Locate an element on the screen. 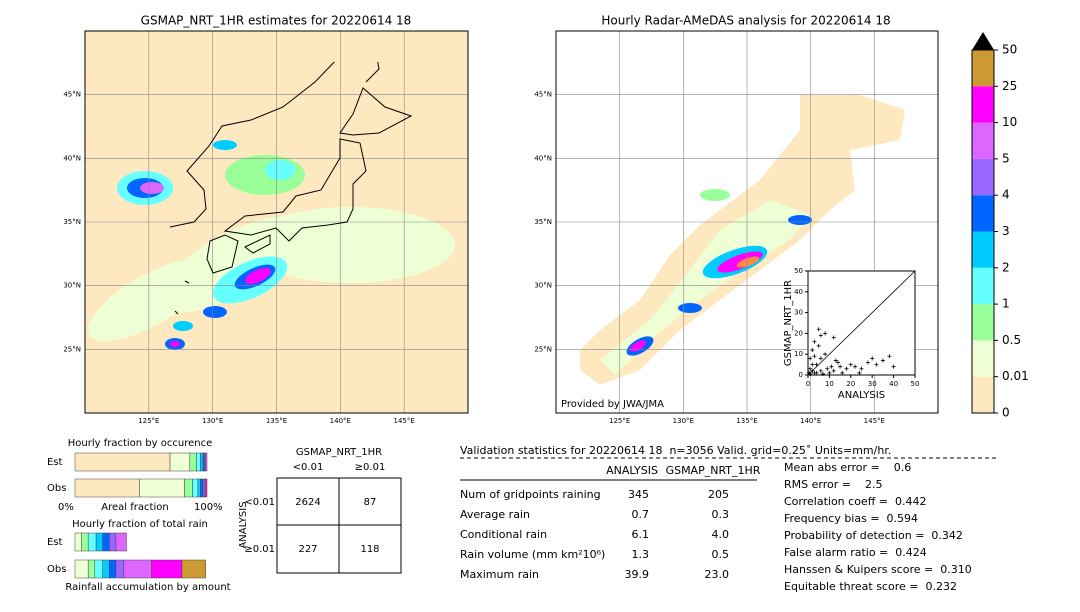 This screenshot has width=1080, height=612. x-tick-label: 0 is located at coordinates (808, 384).